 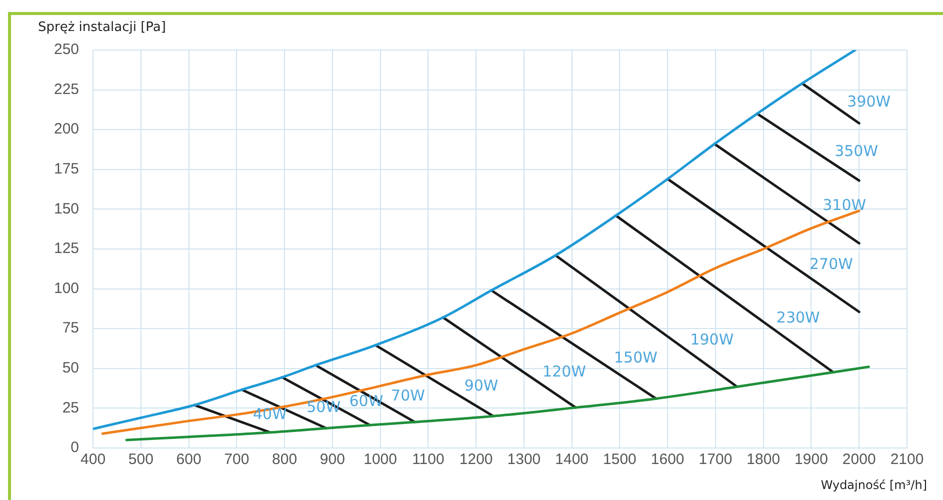 What do you see at coordinates (67, 89) in the screenshot?
I see `y-tick-label: 225` at bounding box center [67, 89].